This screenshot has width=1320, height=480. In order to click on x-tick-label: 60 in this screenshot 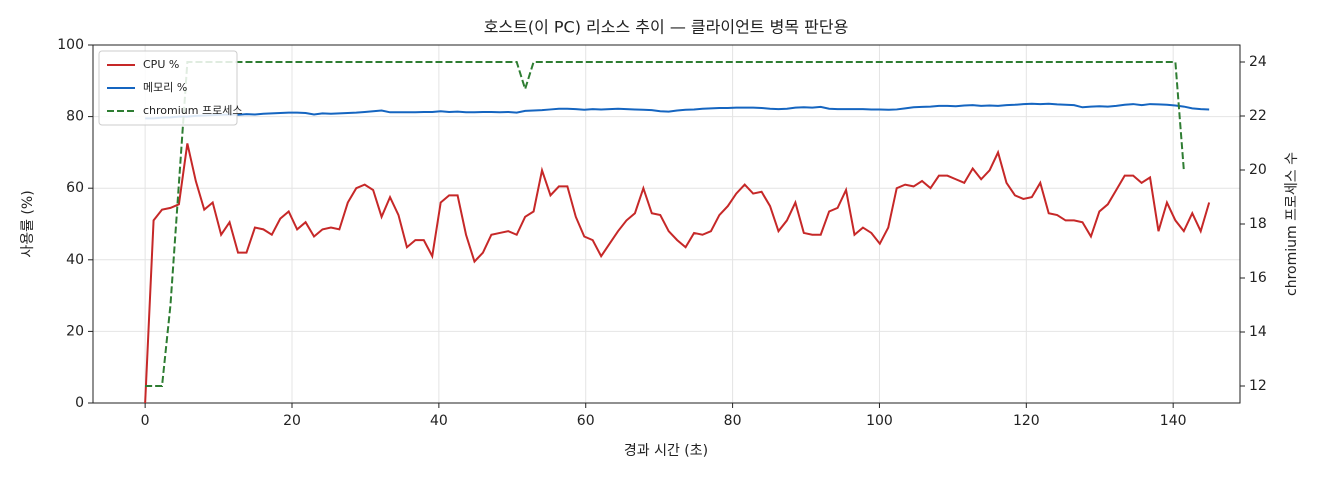, I will do `click(586, 421)`.